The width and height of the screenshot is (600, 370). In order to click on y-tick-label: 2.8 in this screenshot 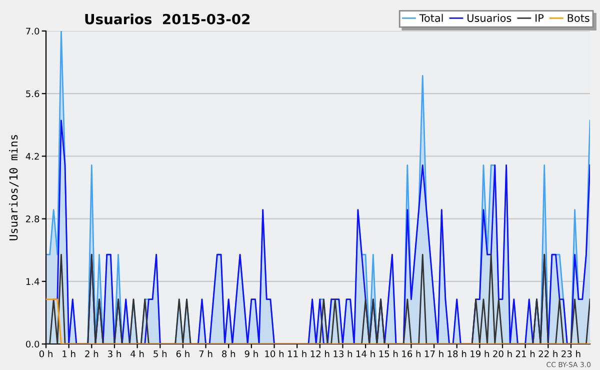, I will do `click(33, 219)`.